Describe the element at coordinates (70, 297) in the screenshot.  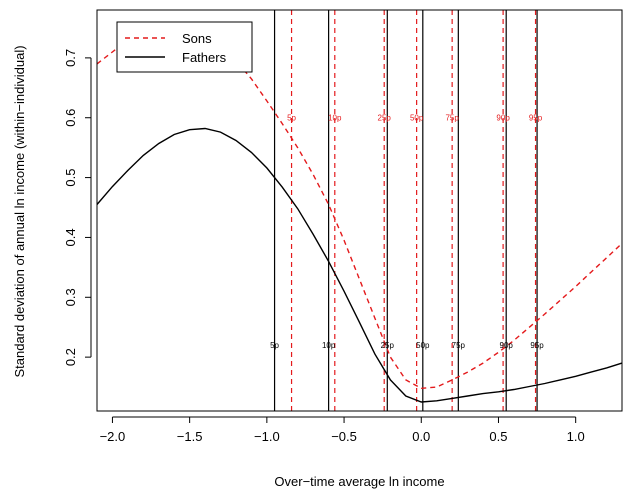
I see `y-tick-label: 0.3` at that location.